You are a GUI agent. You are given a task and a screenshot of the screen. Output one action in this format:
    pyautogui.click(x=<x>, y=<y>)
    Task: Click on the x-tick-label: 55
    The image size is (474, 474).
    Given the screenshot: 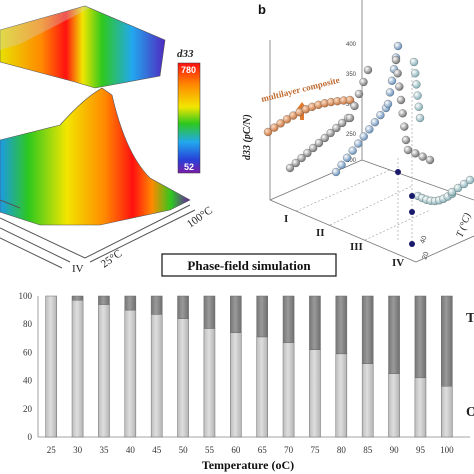 What is the action you would take?
    pyautogui.click(x=210, y=450)
    